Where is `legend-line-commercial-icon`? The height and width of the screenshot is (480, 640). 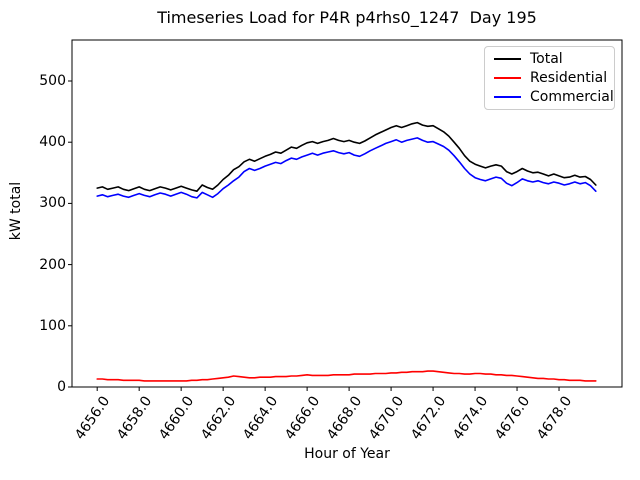 legend-line-commercial-icon is located at coordinates (507, 97).